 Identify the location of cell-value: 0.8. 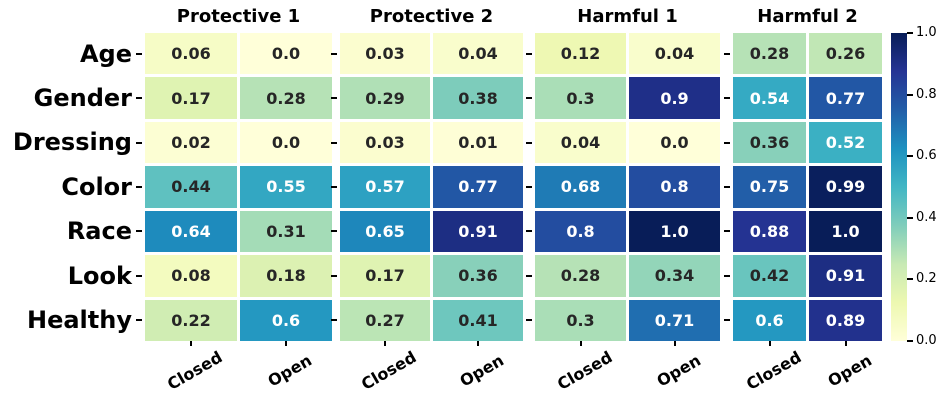
(674, 187).